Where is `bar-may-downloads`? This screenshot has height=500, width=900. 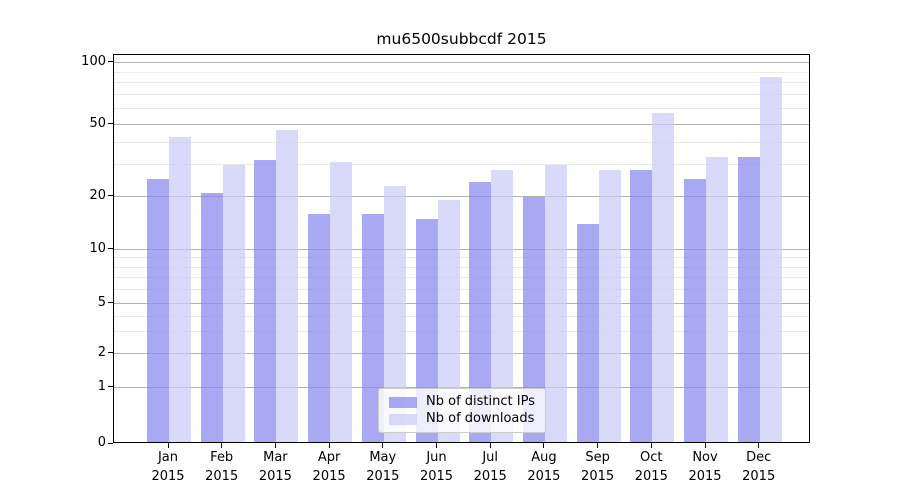
bar-may-downloads is located at coordinates (394, 313).